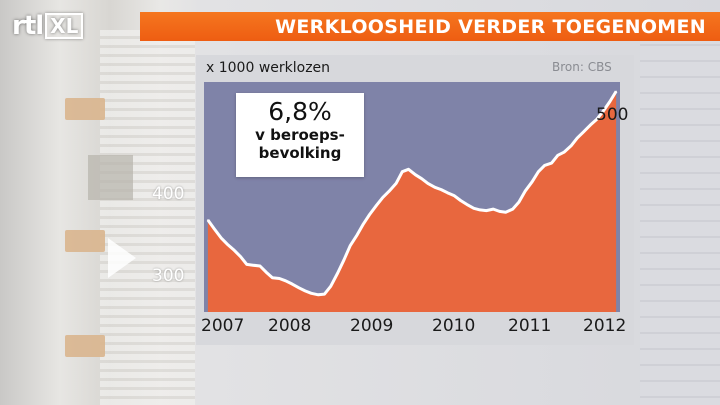 Image resolution: width=720 pixels, height=405 pixels. Describe the element at coordinates (372, 326) in the screenshot. I see `x-tick-2009: 2009` at that location.